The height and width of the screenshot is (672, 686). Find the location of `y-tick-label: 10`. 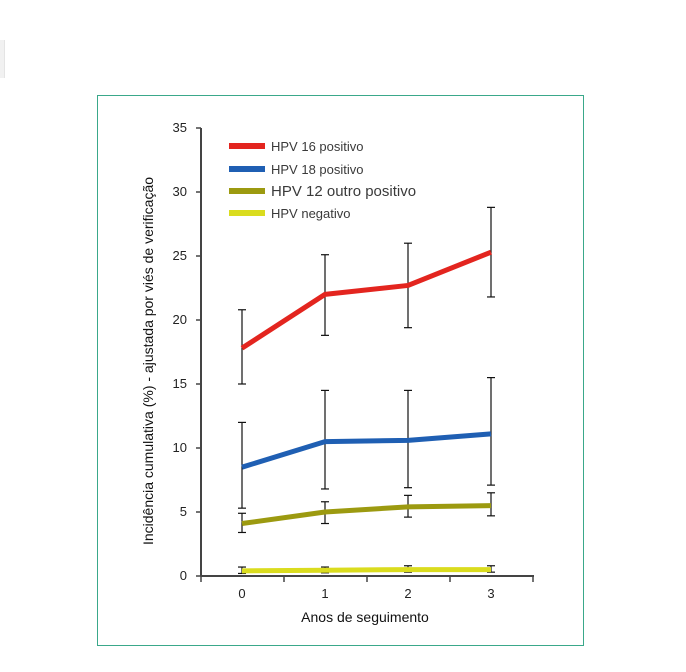

y-tick-label: 10 is located at coordinates (180, 447).